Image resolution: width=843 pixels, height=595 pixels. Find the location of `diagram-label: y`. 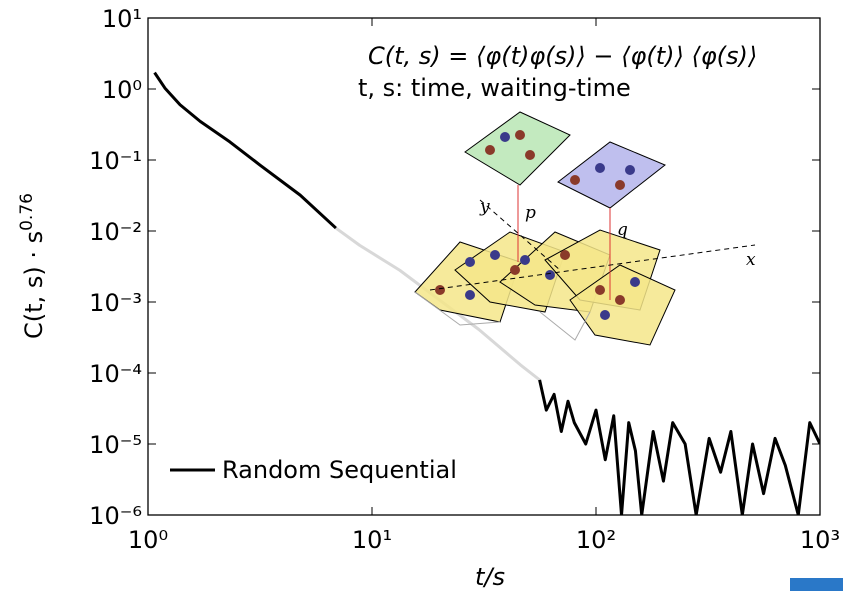

diagram-label: y is located at coordinates (484, 207).